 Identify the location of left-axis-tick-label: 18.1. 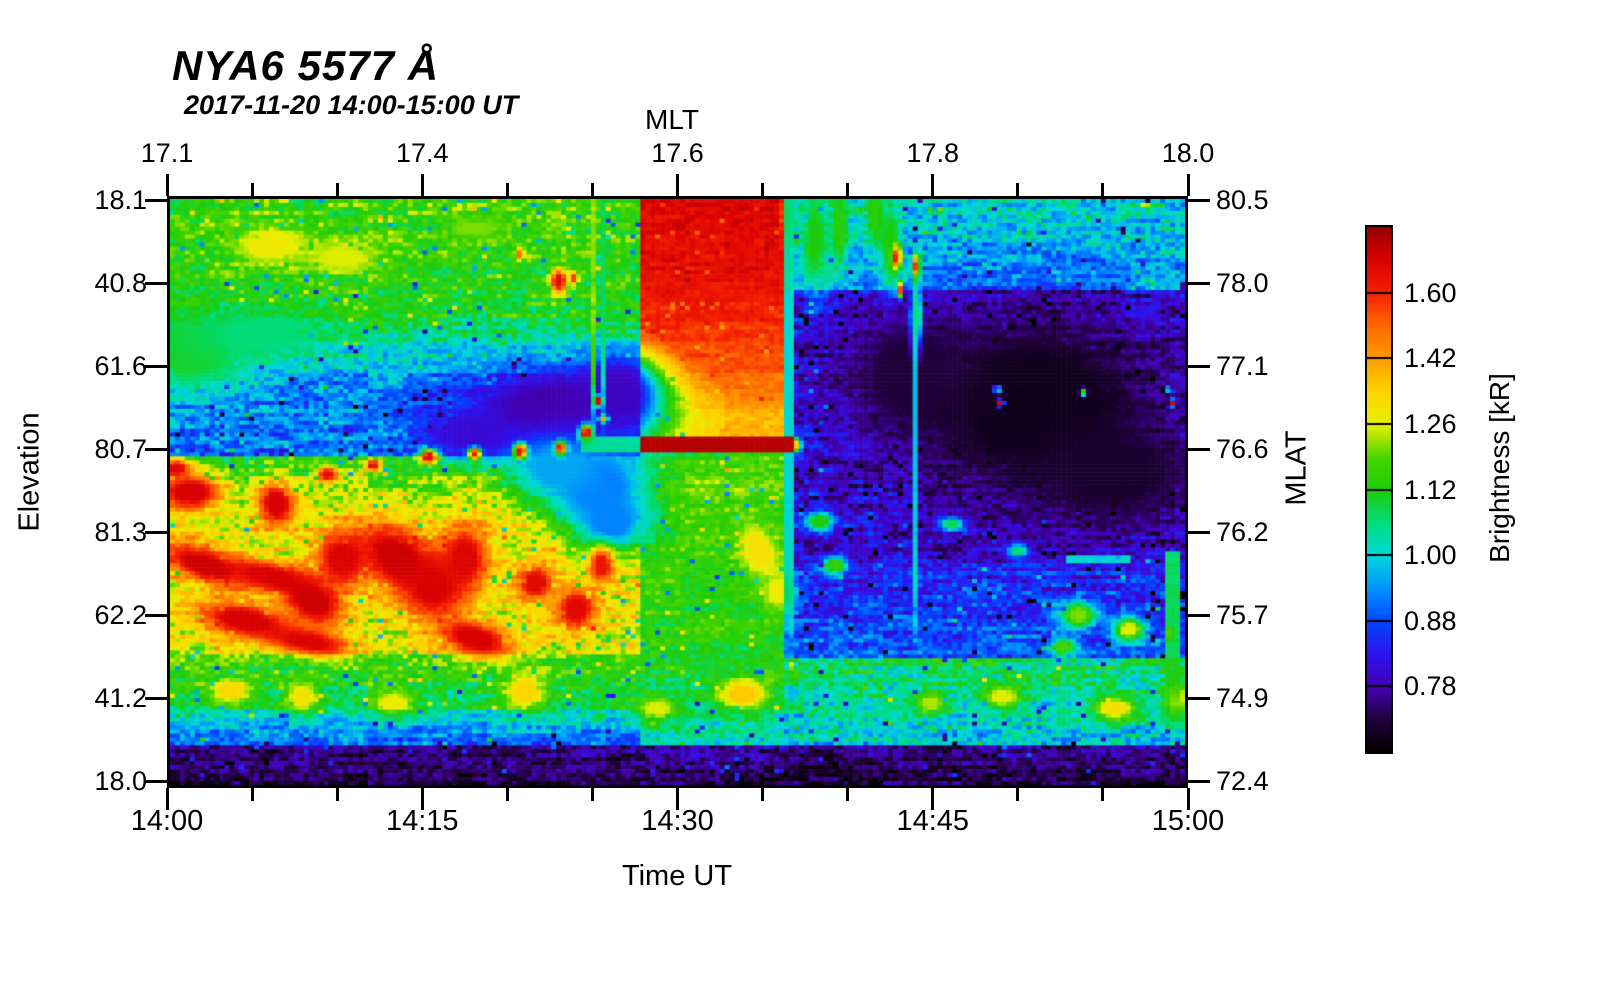
(120, 200).